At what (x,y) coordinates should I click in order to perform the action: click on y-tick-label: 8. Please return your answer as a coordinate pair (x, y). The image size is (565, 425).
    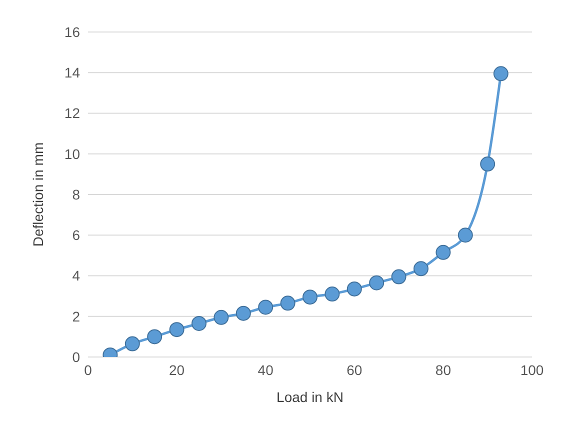
    Looking at the image, I should click on (76, 194).